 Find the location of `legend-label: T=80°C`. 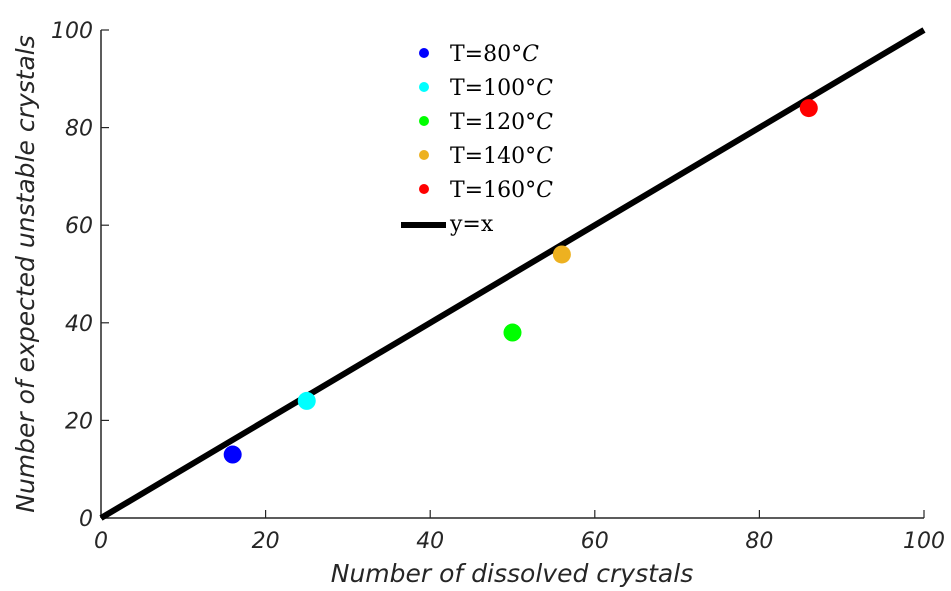

legend-label: T=80°C is located at coordinates (494, 54).